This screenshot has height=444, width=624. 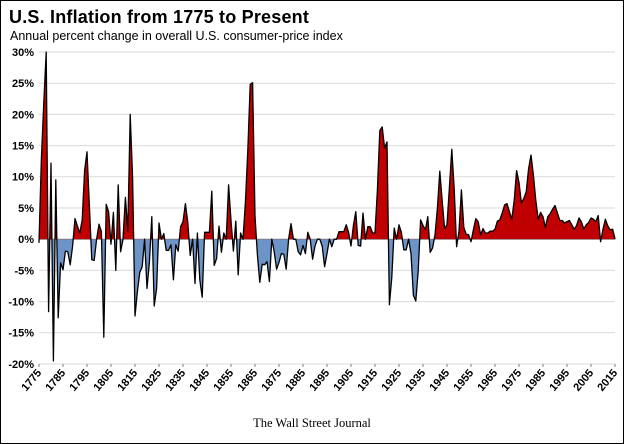 What do you see at coordinates (151, 380) in the screenshot?
I see `x-axis-label: 1825` at bounding box center [151, 380].